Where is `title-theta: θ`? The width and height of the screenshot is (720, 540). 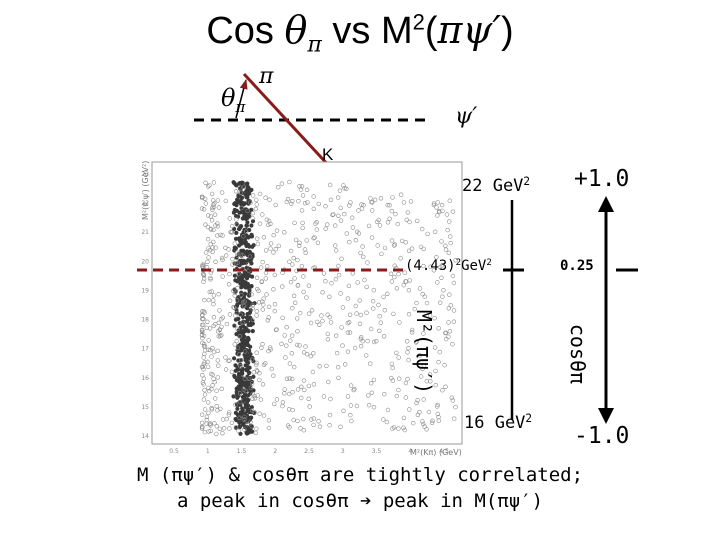
title-theta: θ is located at coordinates (296, 30).